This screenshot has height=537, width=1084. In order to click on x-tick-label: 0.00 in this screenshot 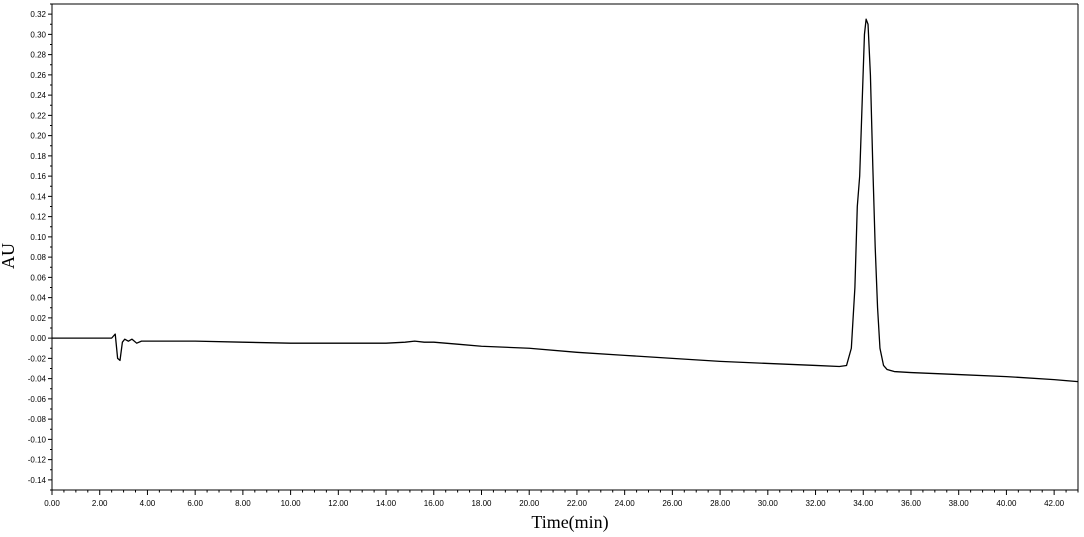, I will do `click(52, 503)`.